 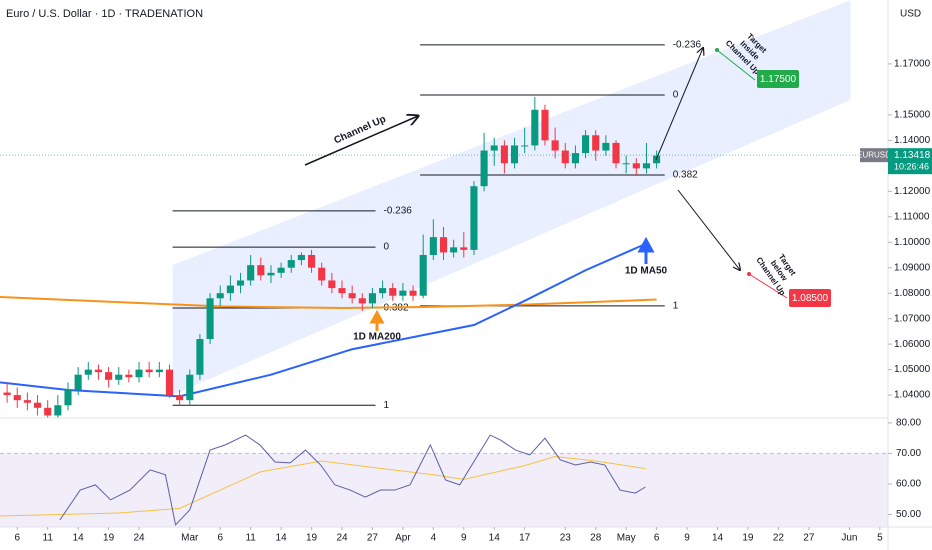 I want to click on target-down-dot, so click(x=749, y=274).